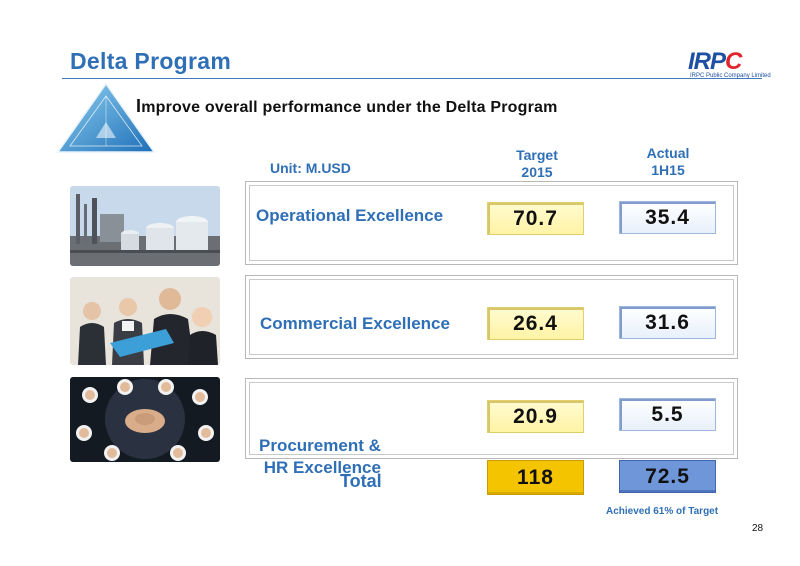  What do you see at coordinates (667, 322) in the screenshot?
I see `actual-value-commercial: 31.6` at bounding box center [667, 322].